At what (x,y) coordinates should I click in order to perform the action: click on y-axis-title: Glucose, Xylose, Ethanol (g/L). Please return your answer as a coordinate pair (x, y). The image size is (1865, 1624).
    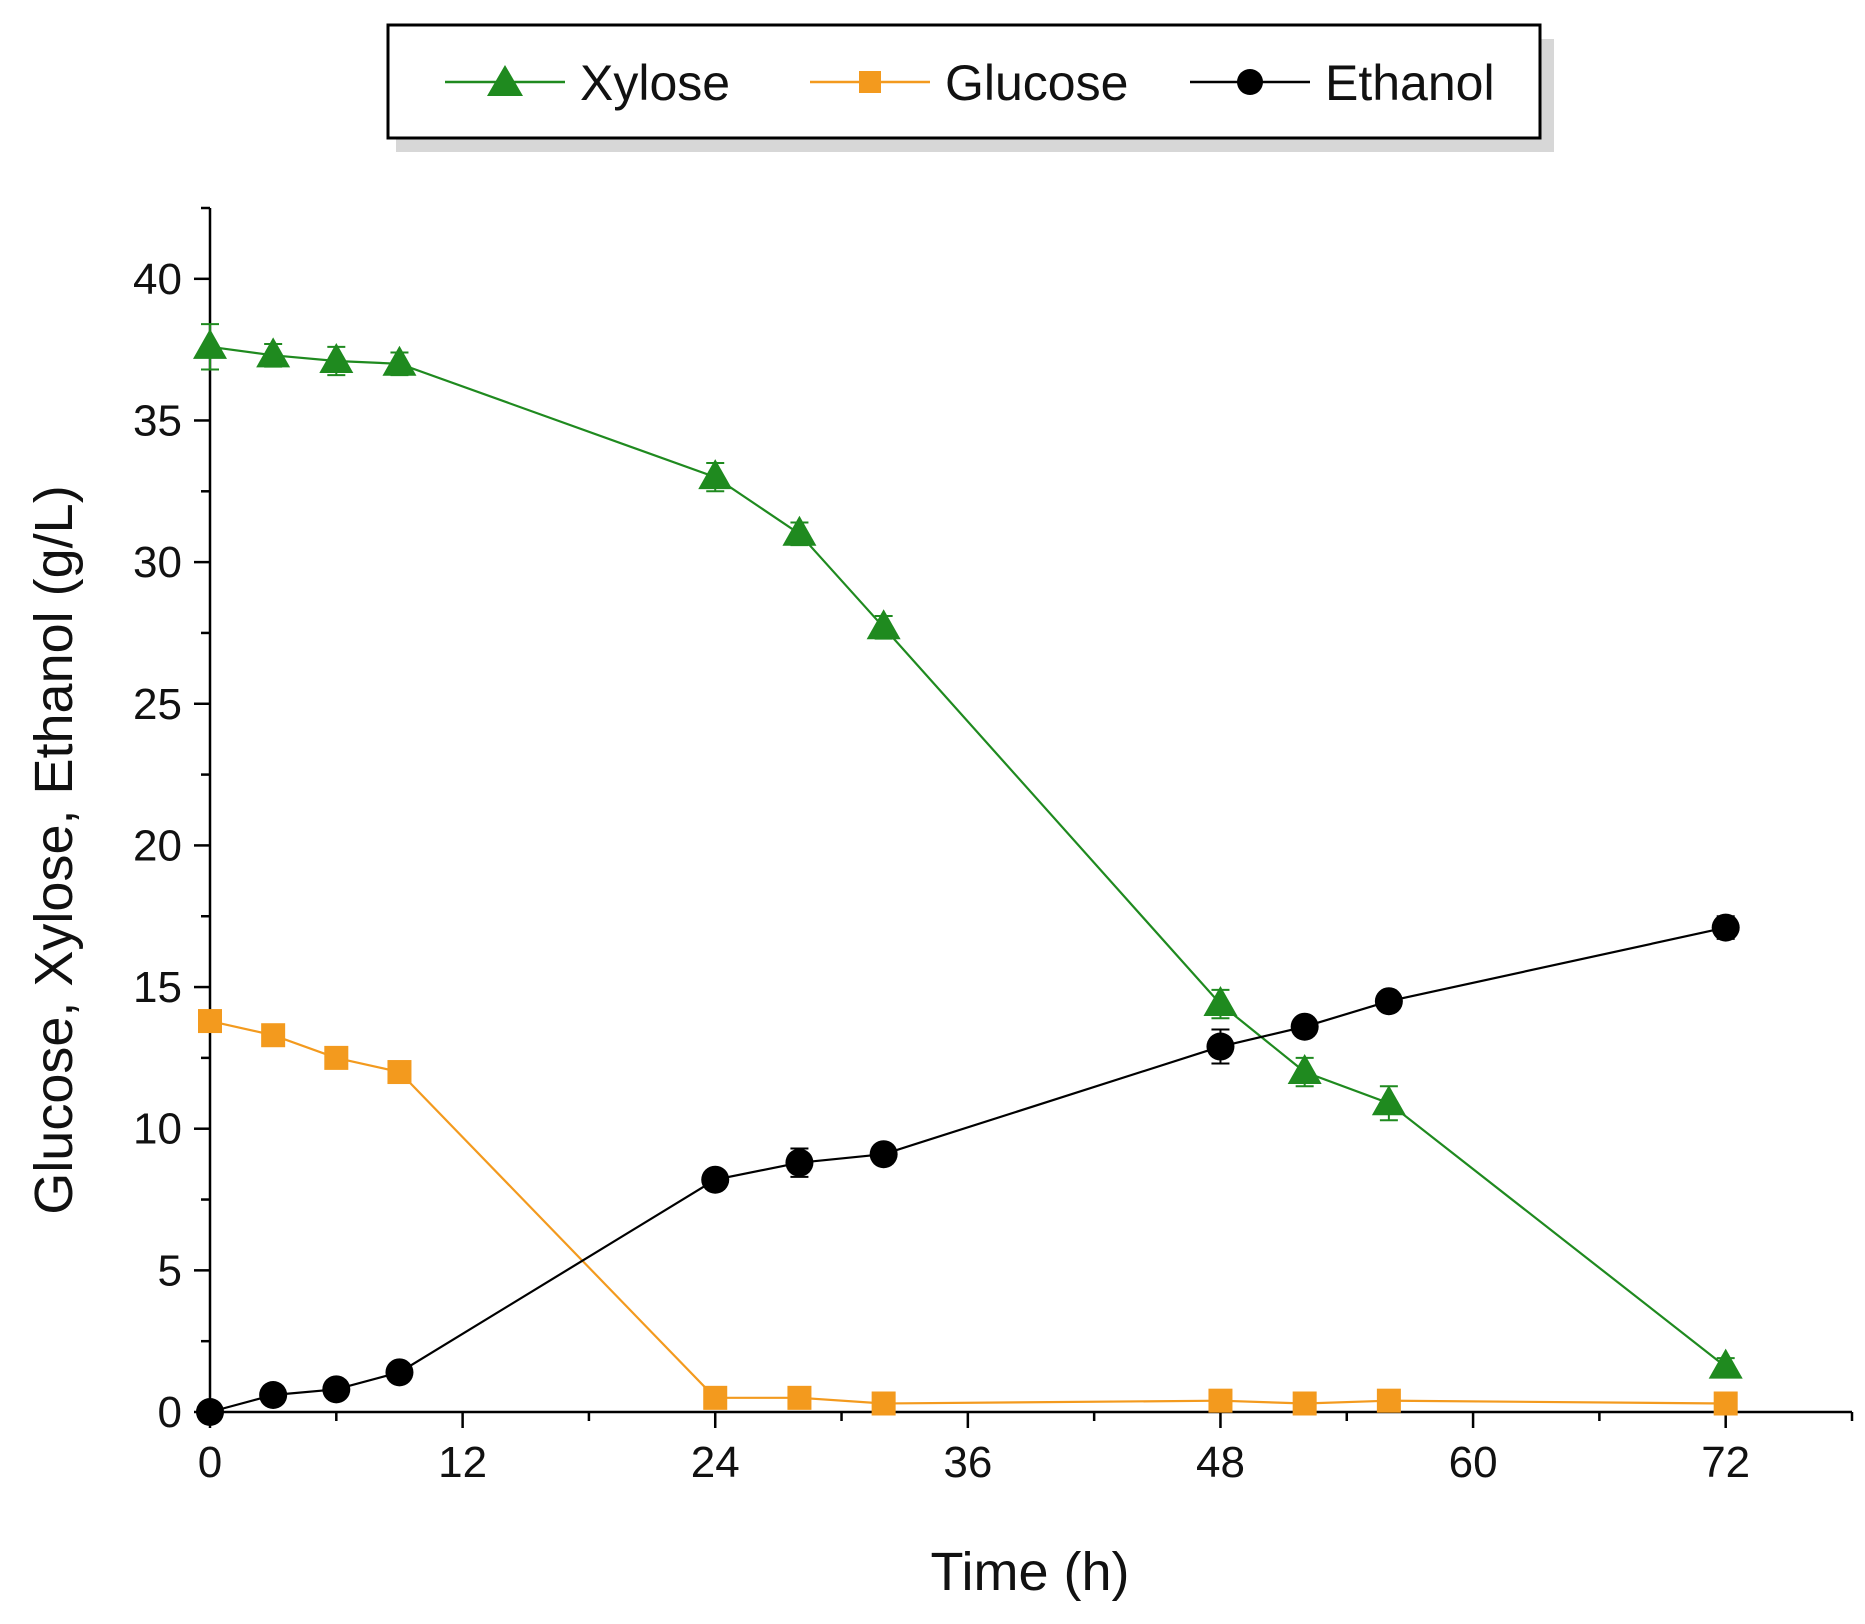
    Looking at the image, I should click on (54, 849).